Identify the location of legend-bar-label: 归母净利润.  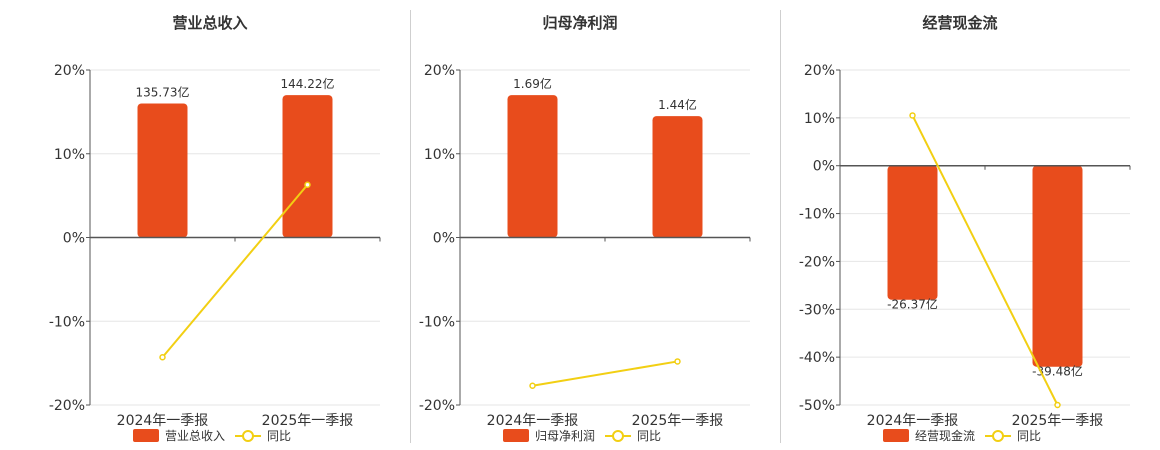
(565, 436).